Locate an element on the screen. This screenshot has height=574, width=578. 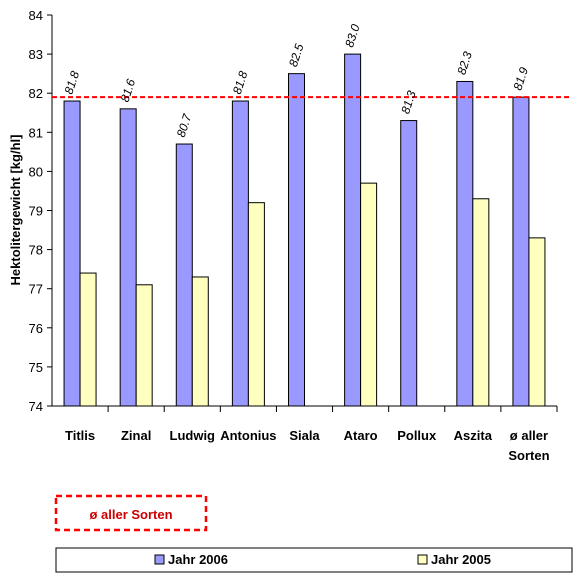
category-label: Ludwig is located at coordinates (193, 435).